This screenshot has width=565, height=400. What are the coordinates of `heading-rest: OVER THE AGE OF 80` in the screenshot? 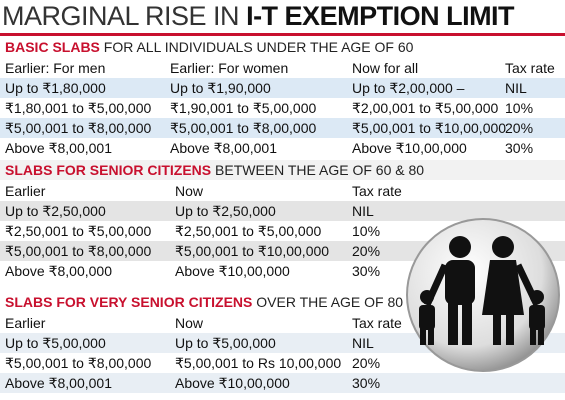 It's located at (330, 302).